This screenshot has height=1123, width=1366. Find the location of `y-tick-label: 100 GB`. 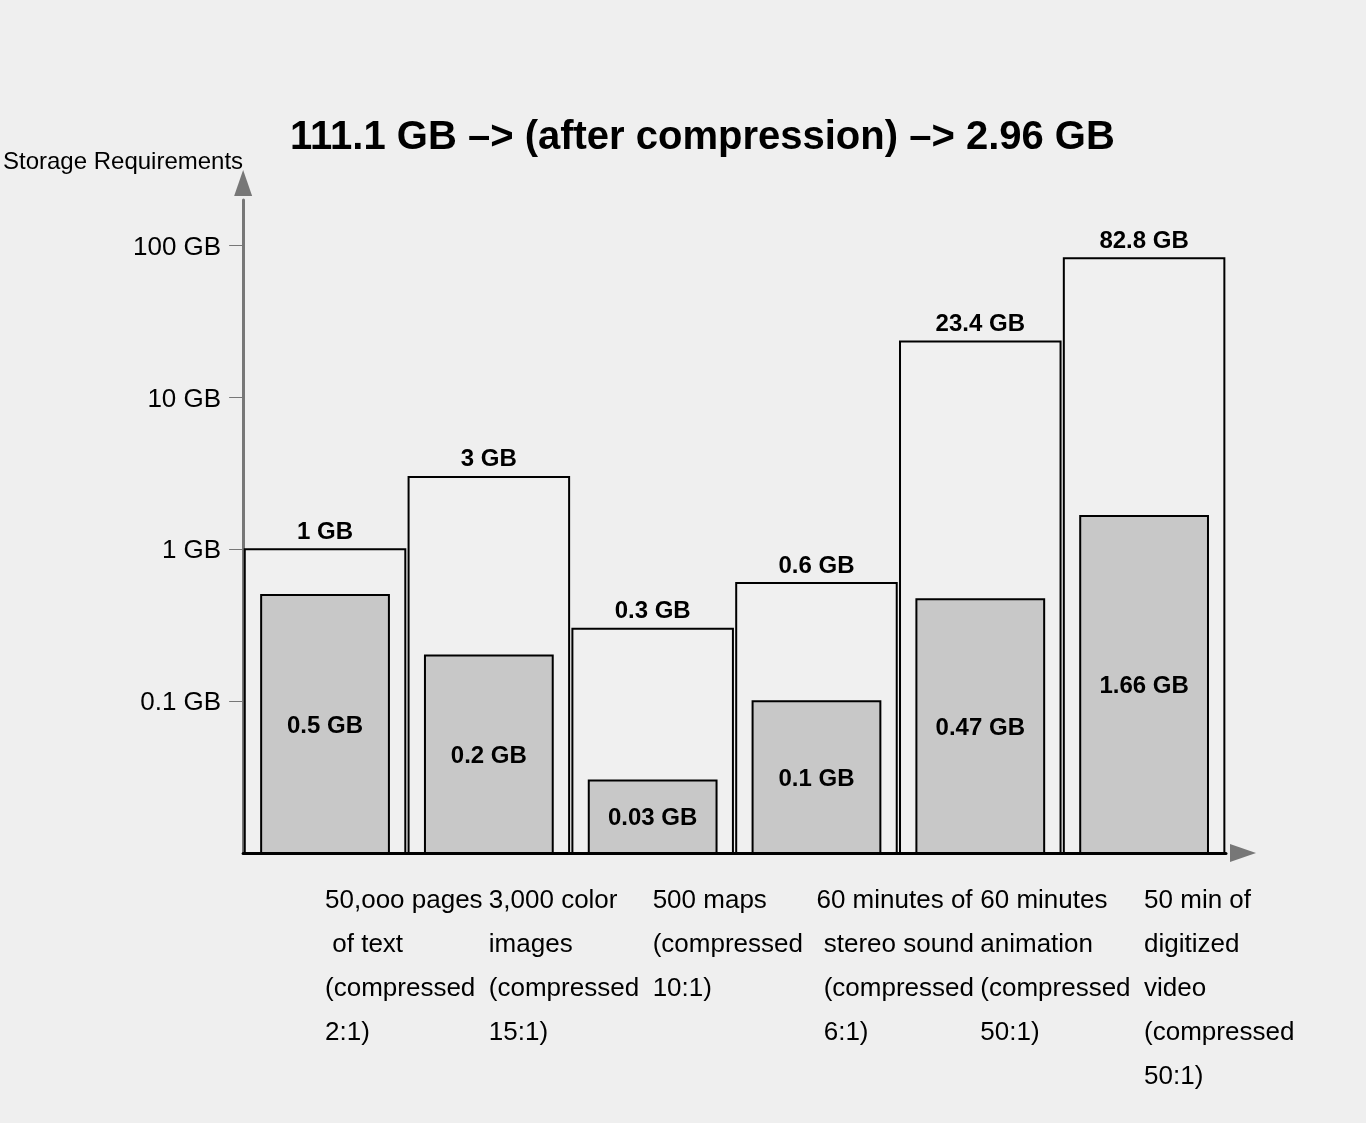

y-tick-label: 100 GB is located at coordinates (177, 245).